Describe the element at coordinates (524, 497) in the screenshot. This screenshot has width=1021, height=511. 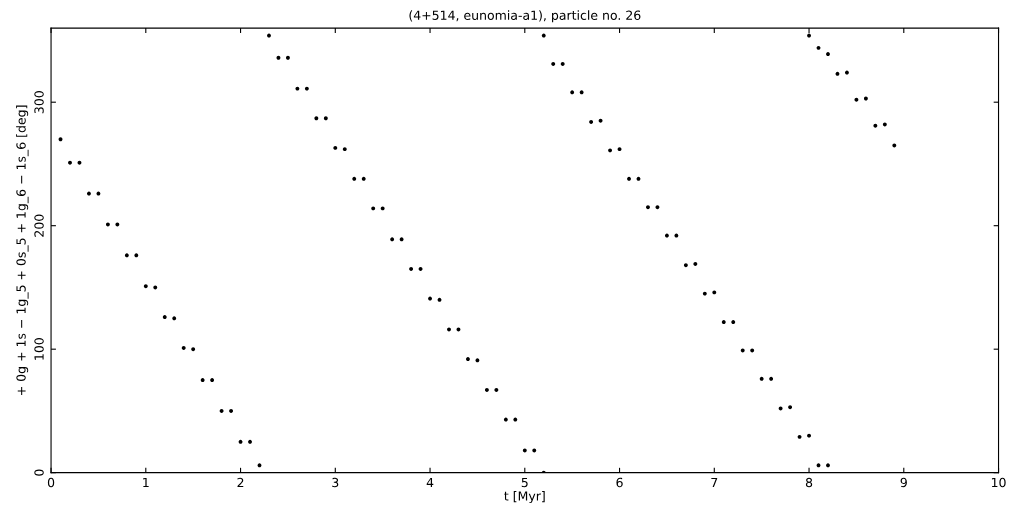
I see `x-axis-title: t [Myr]` at that location.